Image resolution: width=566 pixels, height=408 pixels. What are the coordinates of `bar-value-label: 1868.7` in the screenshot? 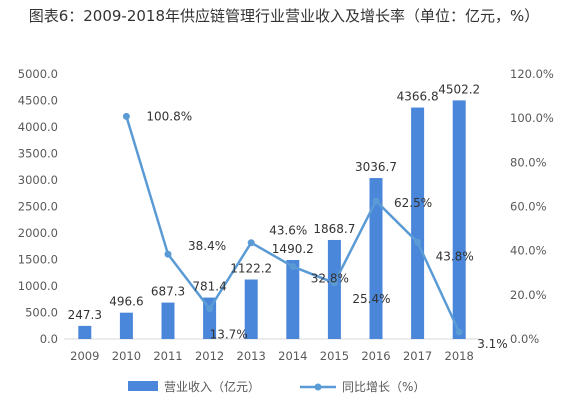 It's located at (334, 229).